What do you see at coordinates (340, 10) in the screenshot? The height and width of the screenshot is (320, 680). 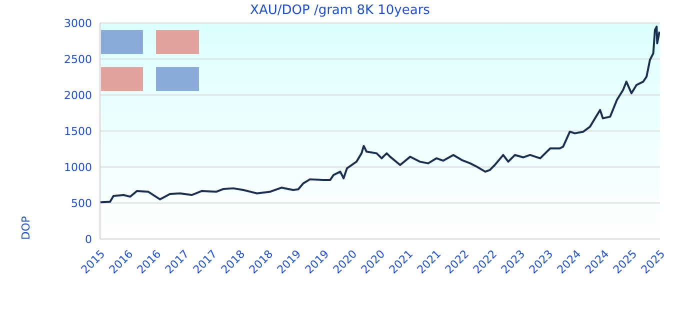 I see `chart-title: XAU/DOP /gram 8K 10years` at bounding box center [340, 10].